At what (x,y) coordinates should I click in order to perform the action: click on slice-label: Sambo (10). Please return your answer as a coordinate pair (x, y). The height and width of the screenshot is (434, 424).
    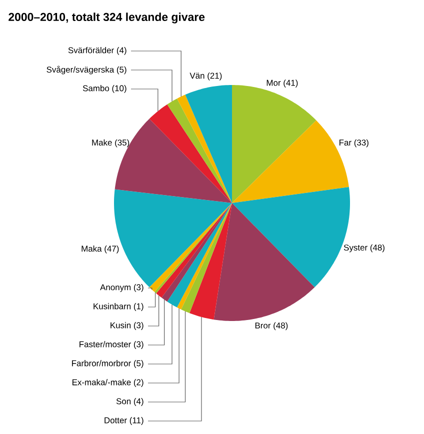
    Looking at the image, I should click on (104, 89).